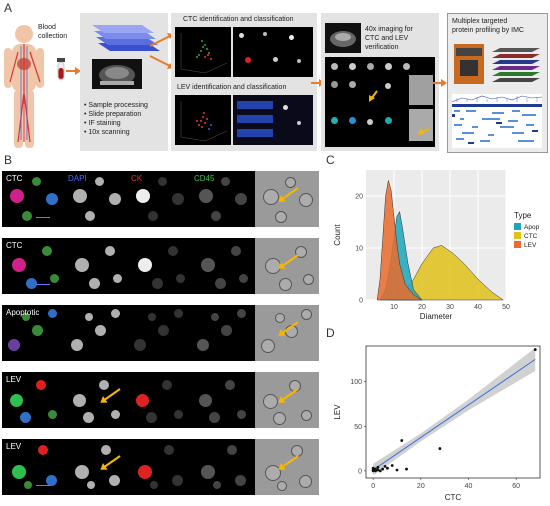 This screenshot has height=506, width=550. What do you see at coordinates (394, 307) in the screenshot?
I see `x-tick-label: 10` at bounding box center [394, 307].